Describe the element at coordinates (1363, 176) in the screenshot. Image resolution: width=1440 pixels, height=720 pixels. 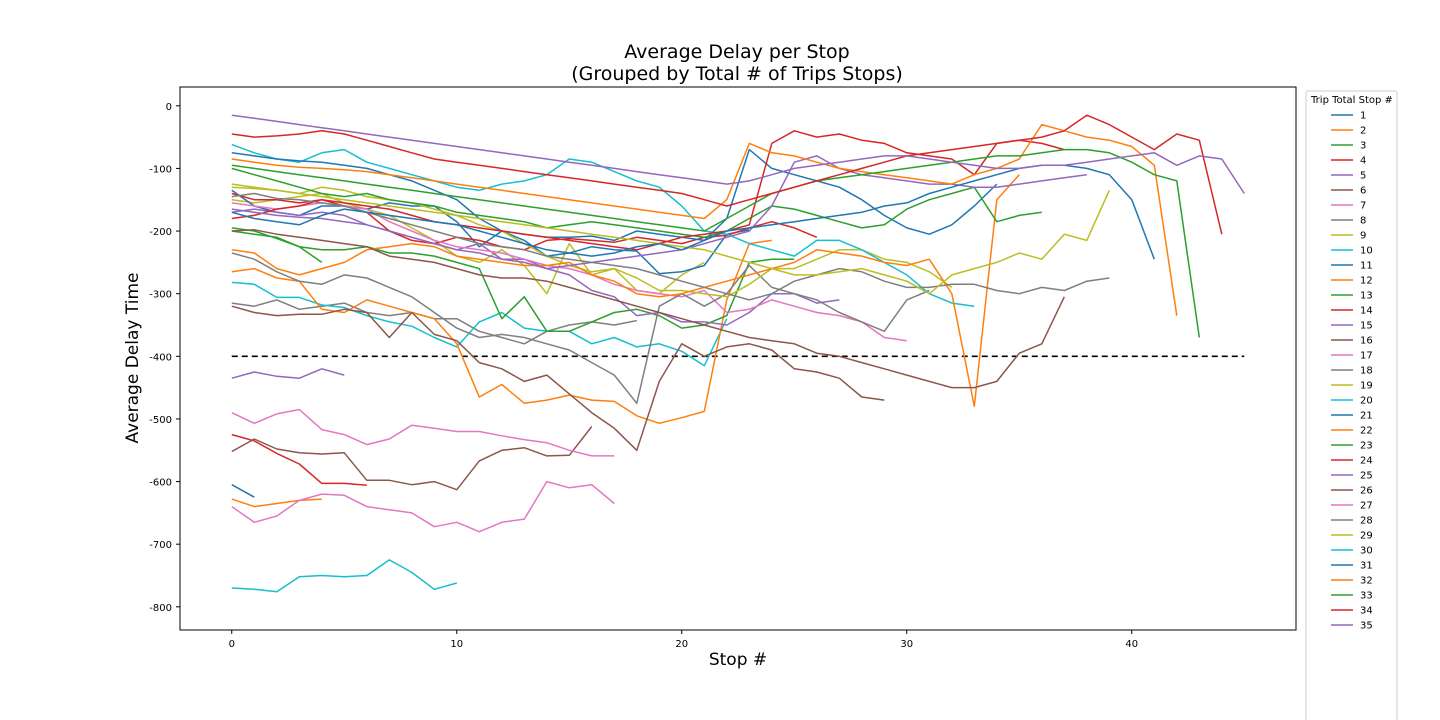
I see `legend-label: 5` at that location.